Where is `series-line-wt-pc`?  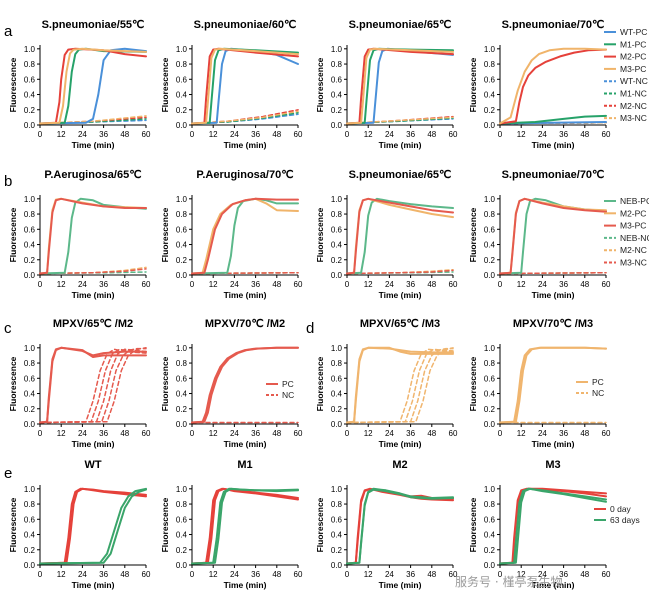 series-line-wt-pc is located at coordinates (93, 86).